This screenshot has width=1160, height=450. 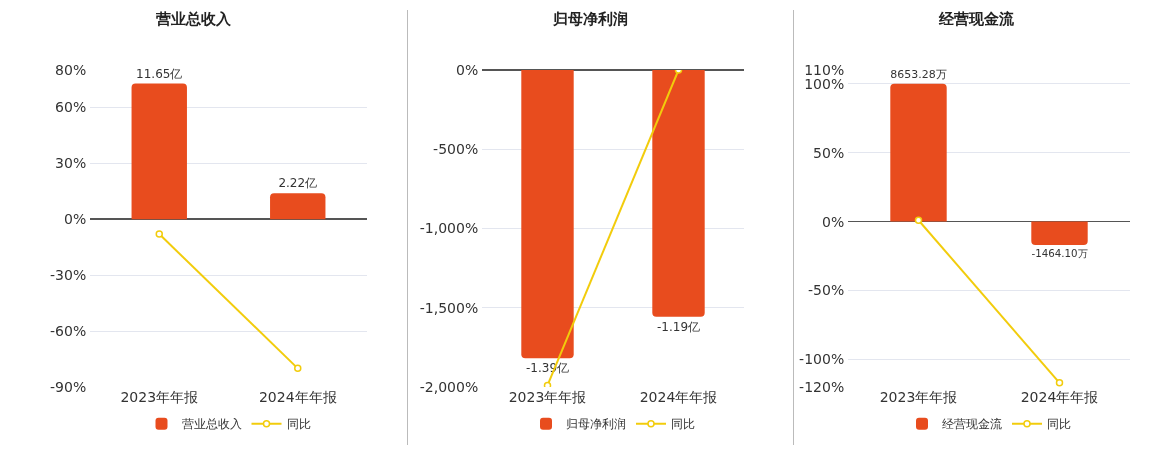 What do you see at coordinates (972, 424) in the screenshot?
I see `legend-label: 经营现金流` at bounding box center [972, 424].